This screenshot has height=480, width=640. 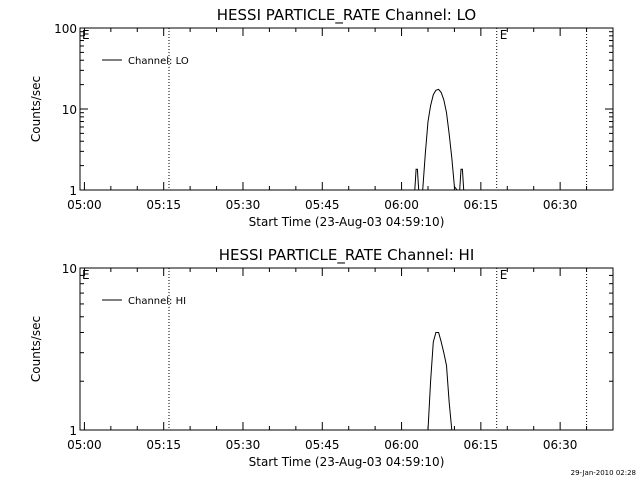 What do you see at coordinates (347, 255) in the screenshot?
I see `chart-title: HESSI PARTICLE_RATE Channel: HI` at bounding box center [347, 255].